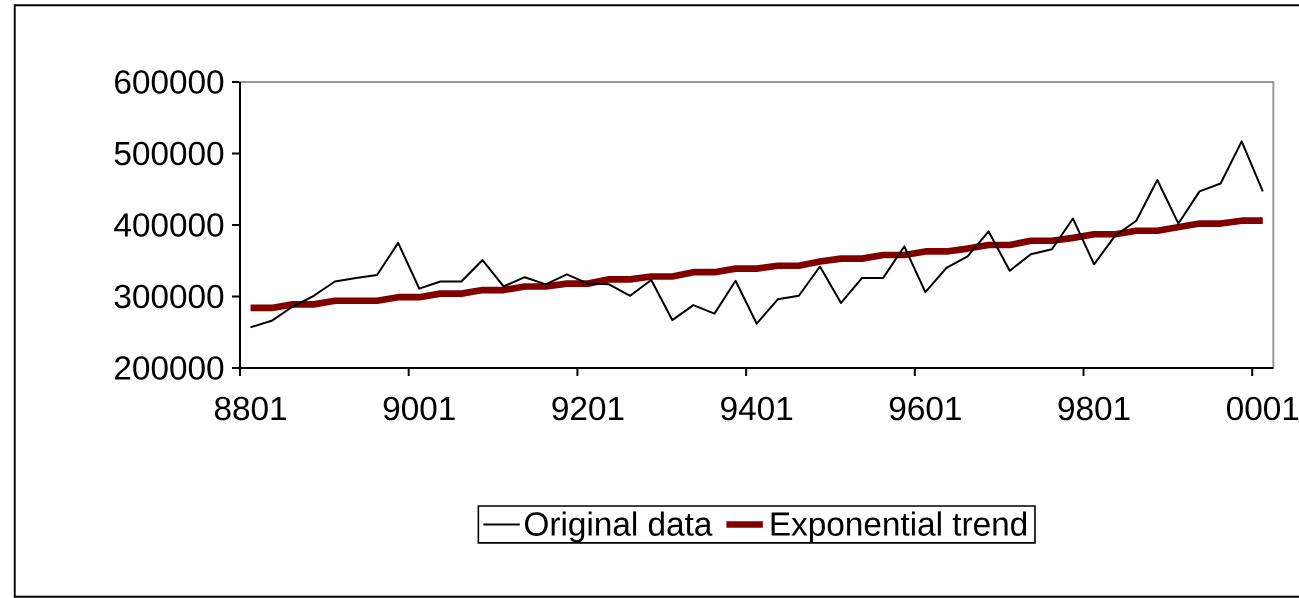  I want to click on y-tick-label: 600000, so click(169, 82).